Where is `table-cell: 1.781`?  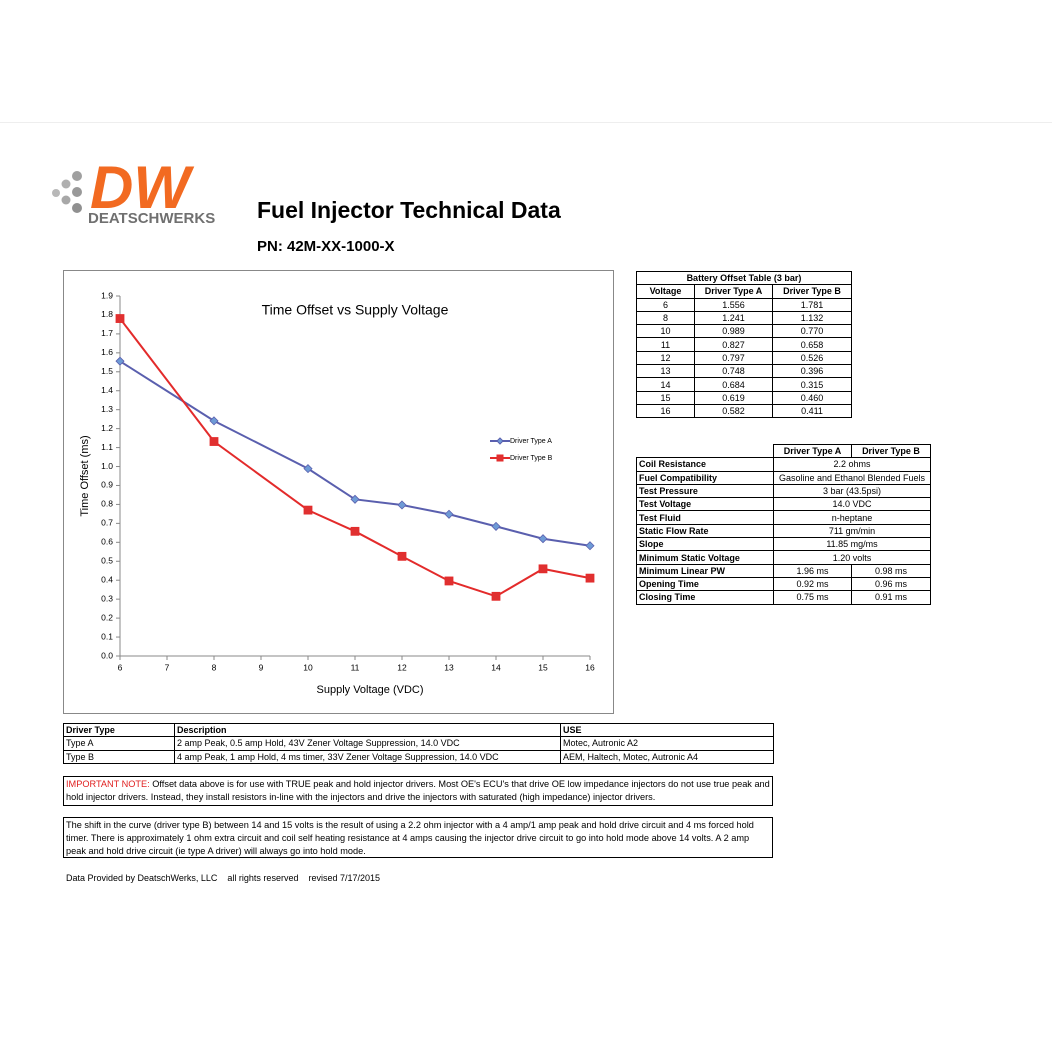 table-cell: 1.781 is located at coordinates (812, 304).